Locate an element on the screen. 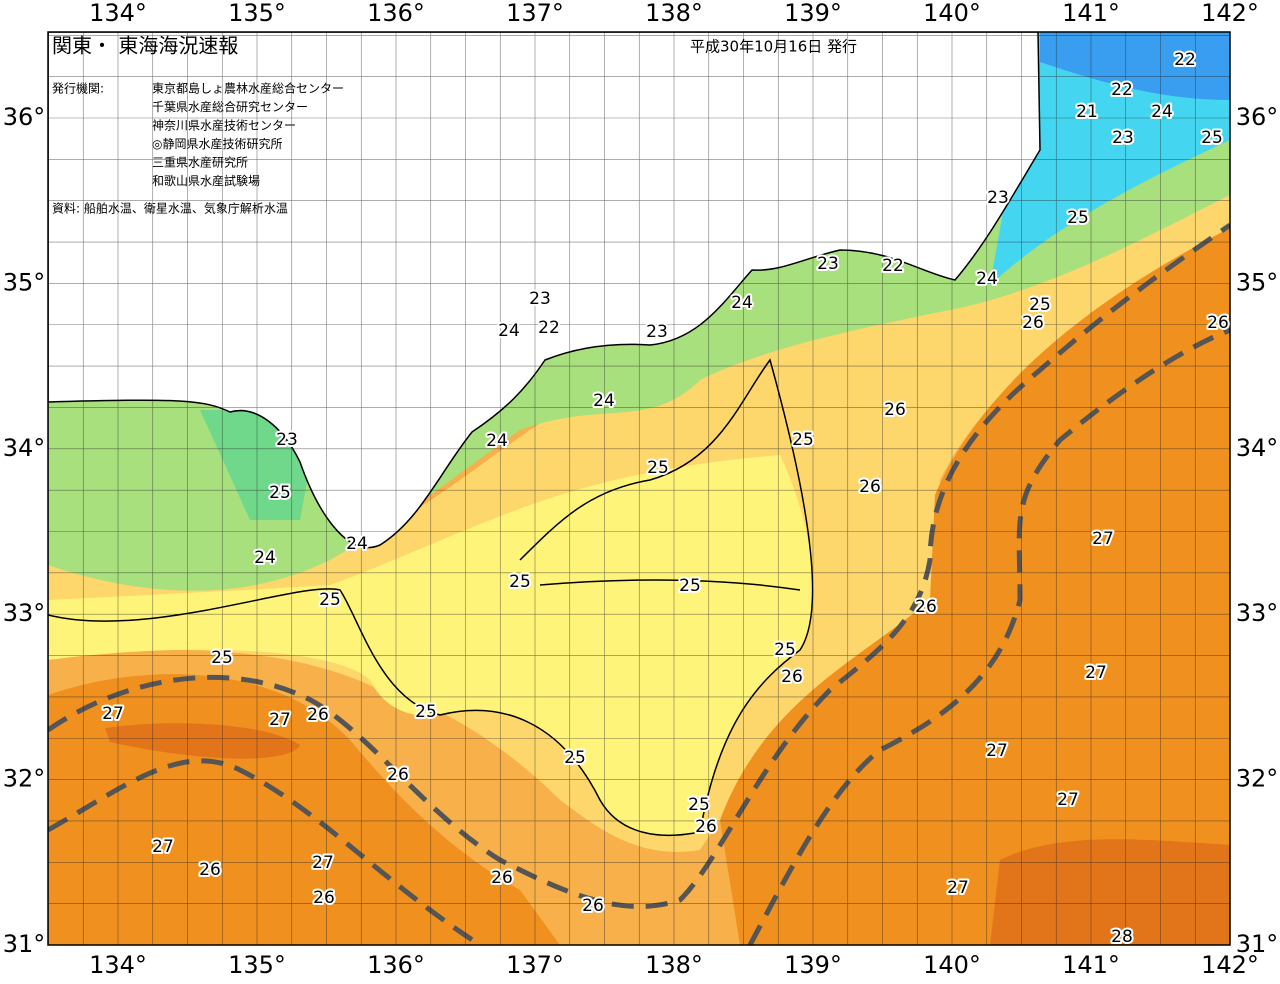 The height and width of the screenshot is (984, 1280). source: 資料: 船舶水温、衛星水温、気象庁解析水温 is located at coordinates (170, 208).